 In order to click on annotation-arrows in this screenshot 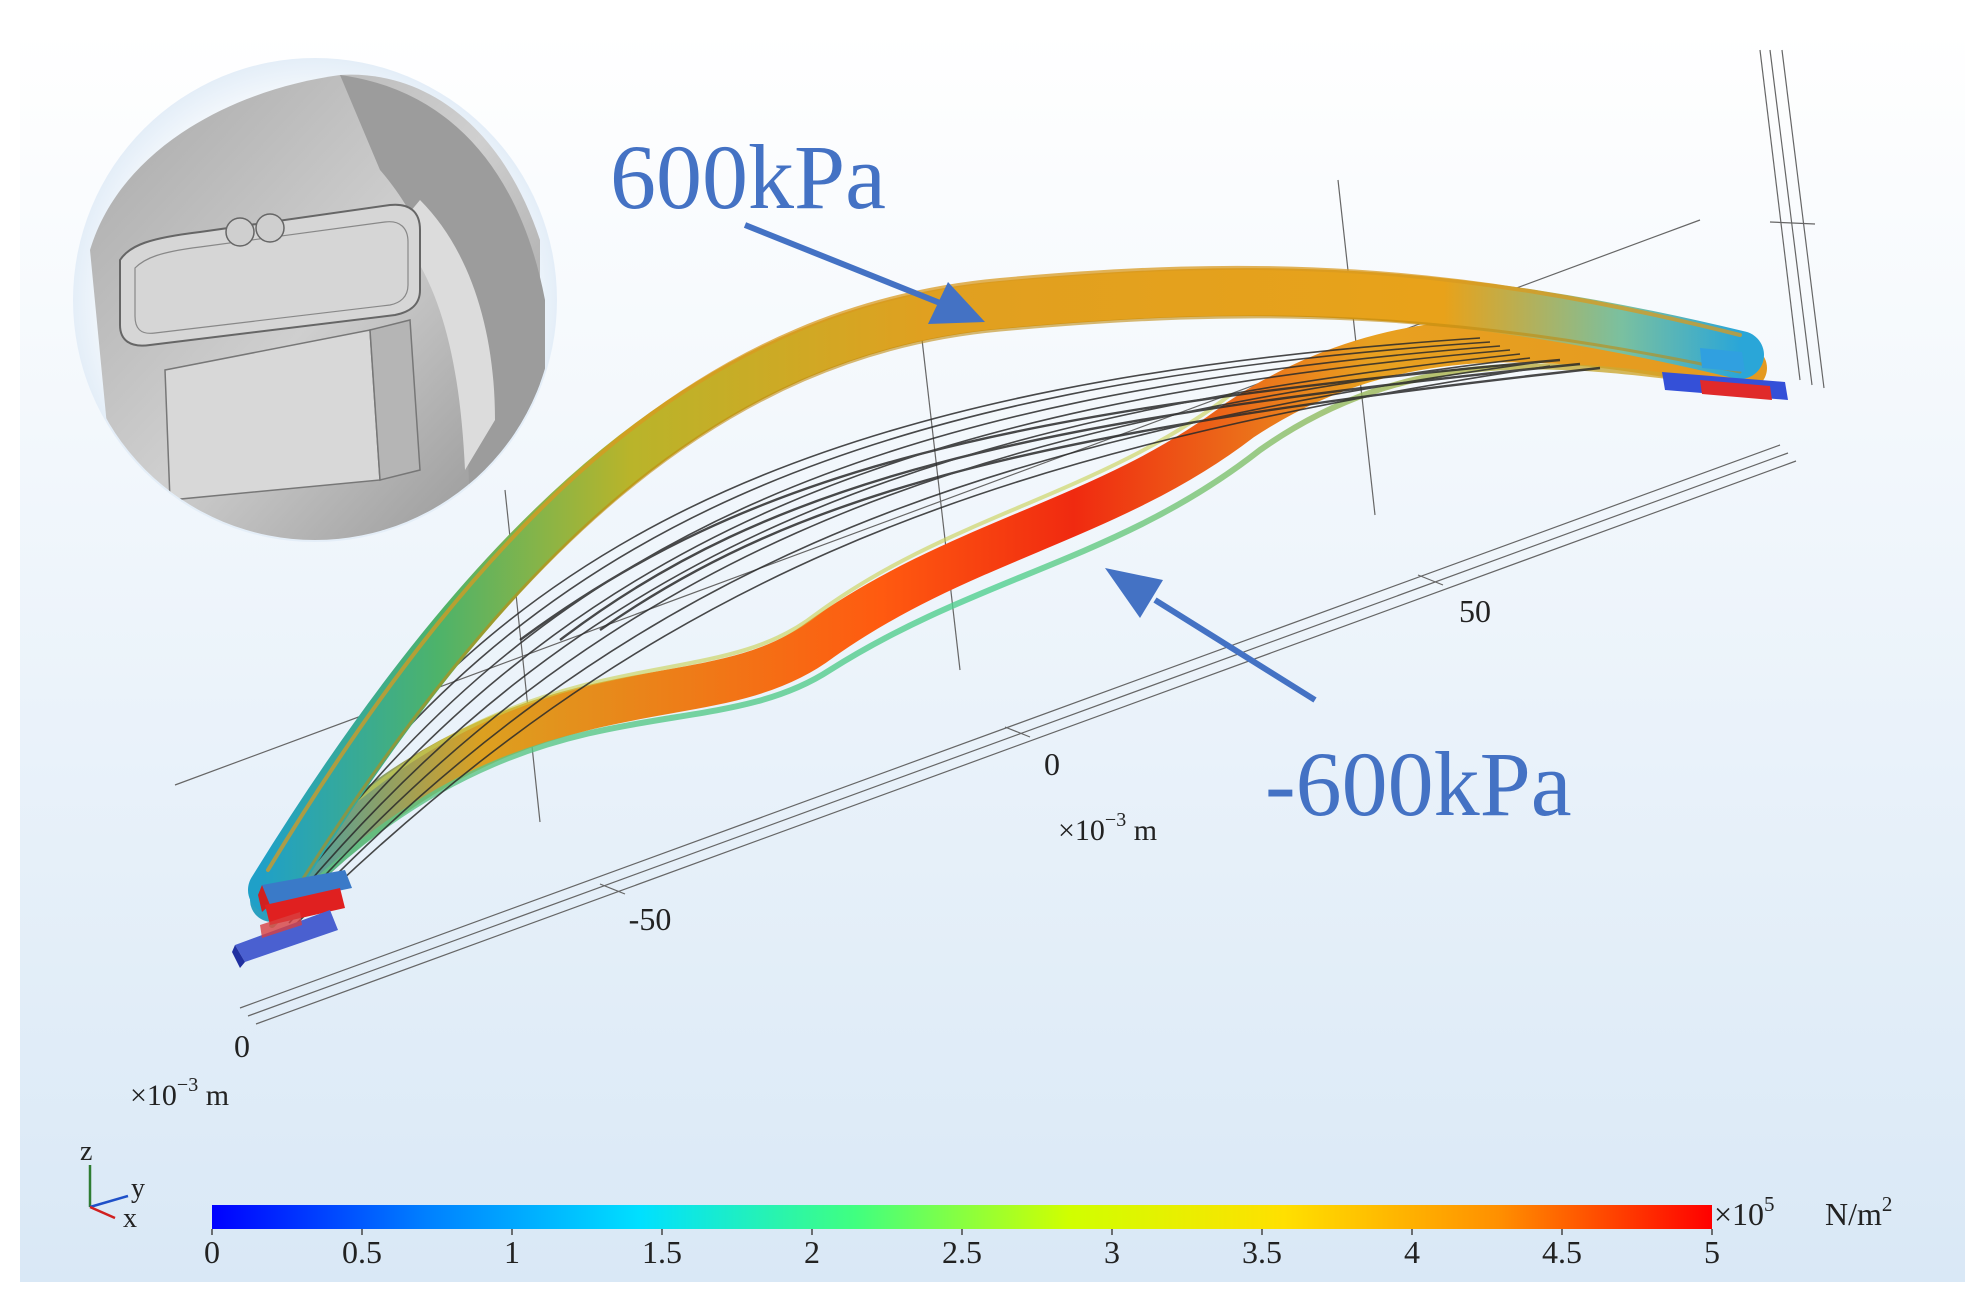, I will do `click(1030, 462)`.